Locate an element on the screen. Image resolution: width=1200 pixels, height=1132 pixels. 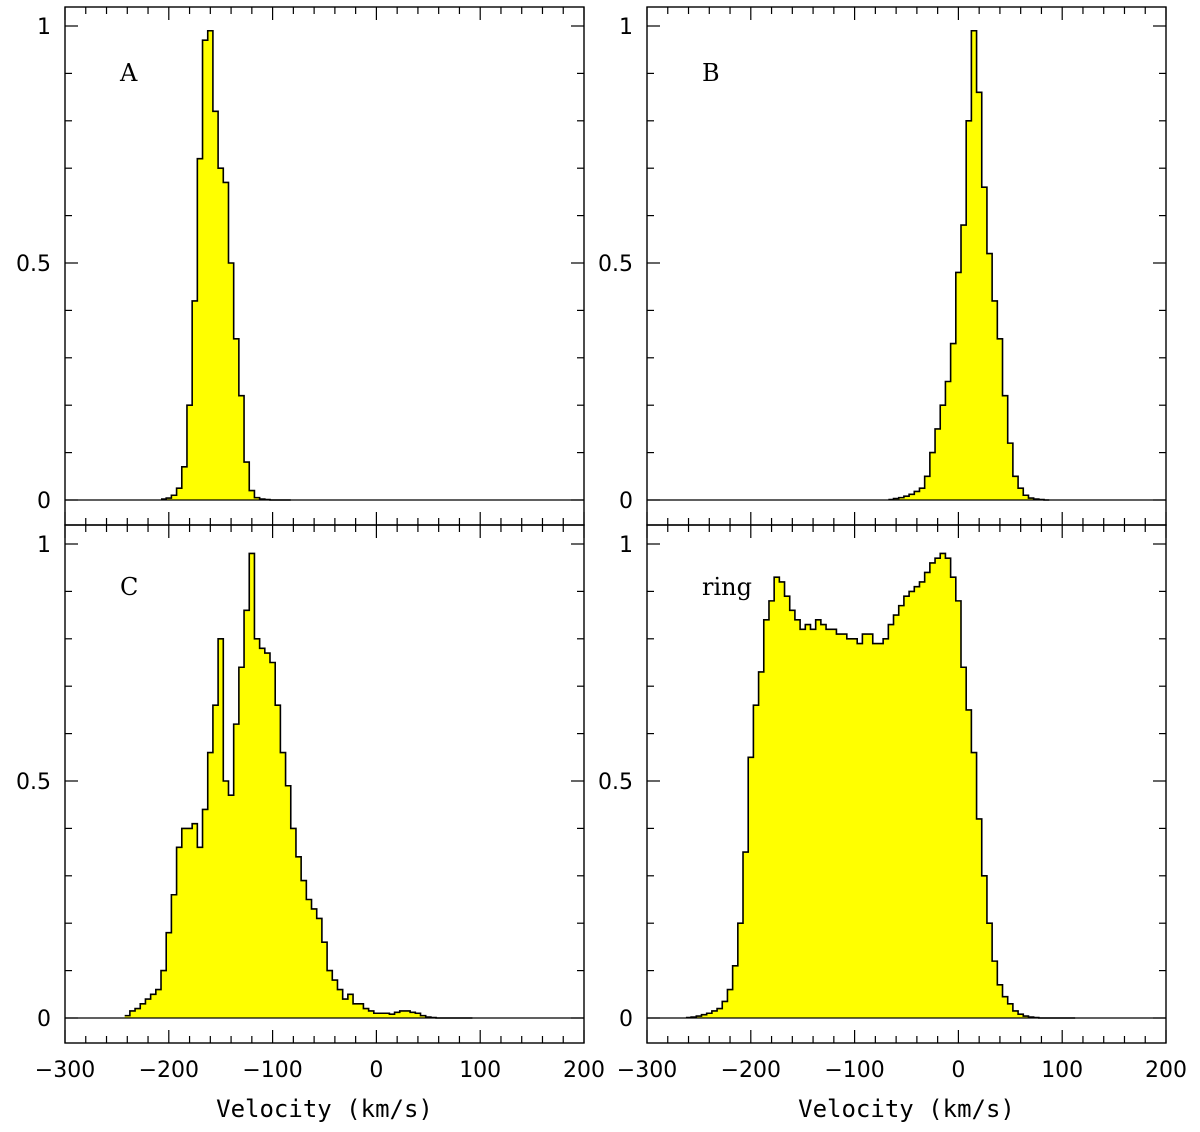
panel-label: ring is located at coordinates (727, 587).